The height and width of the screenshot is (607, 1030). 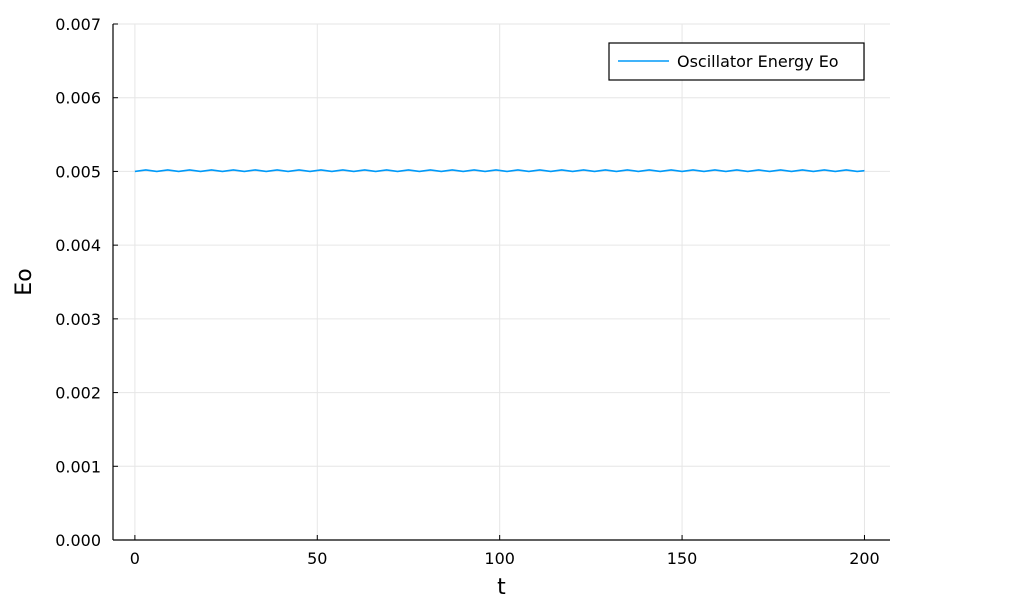 I want to click on series-lines, so click(x=499, y=171).